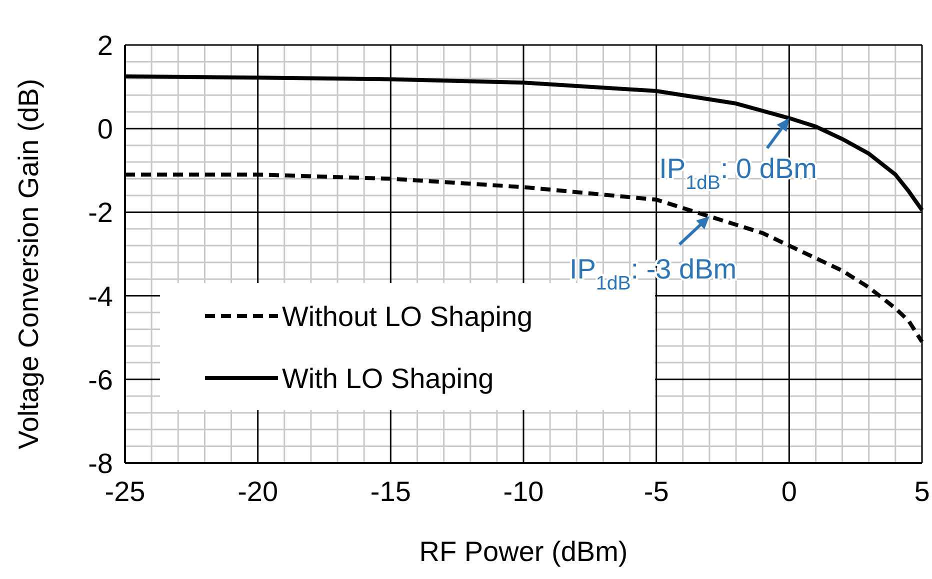  What do you see at coordinates (100, 463) in the screenshot?
I see `y-tick-label: -8` at bounding box center [100, 463].